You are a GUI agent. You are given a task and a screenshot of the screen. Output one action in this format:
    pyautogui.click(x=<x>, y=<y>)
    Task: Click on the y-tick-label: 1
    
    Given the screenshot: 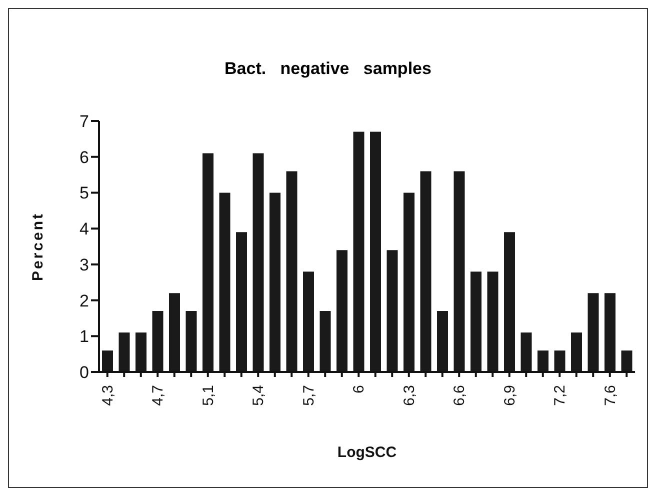 What is the action you would take?
    pyautogui.click(x=84, y=336)
    